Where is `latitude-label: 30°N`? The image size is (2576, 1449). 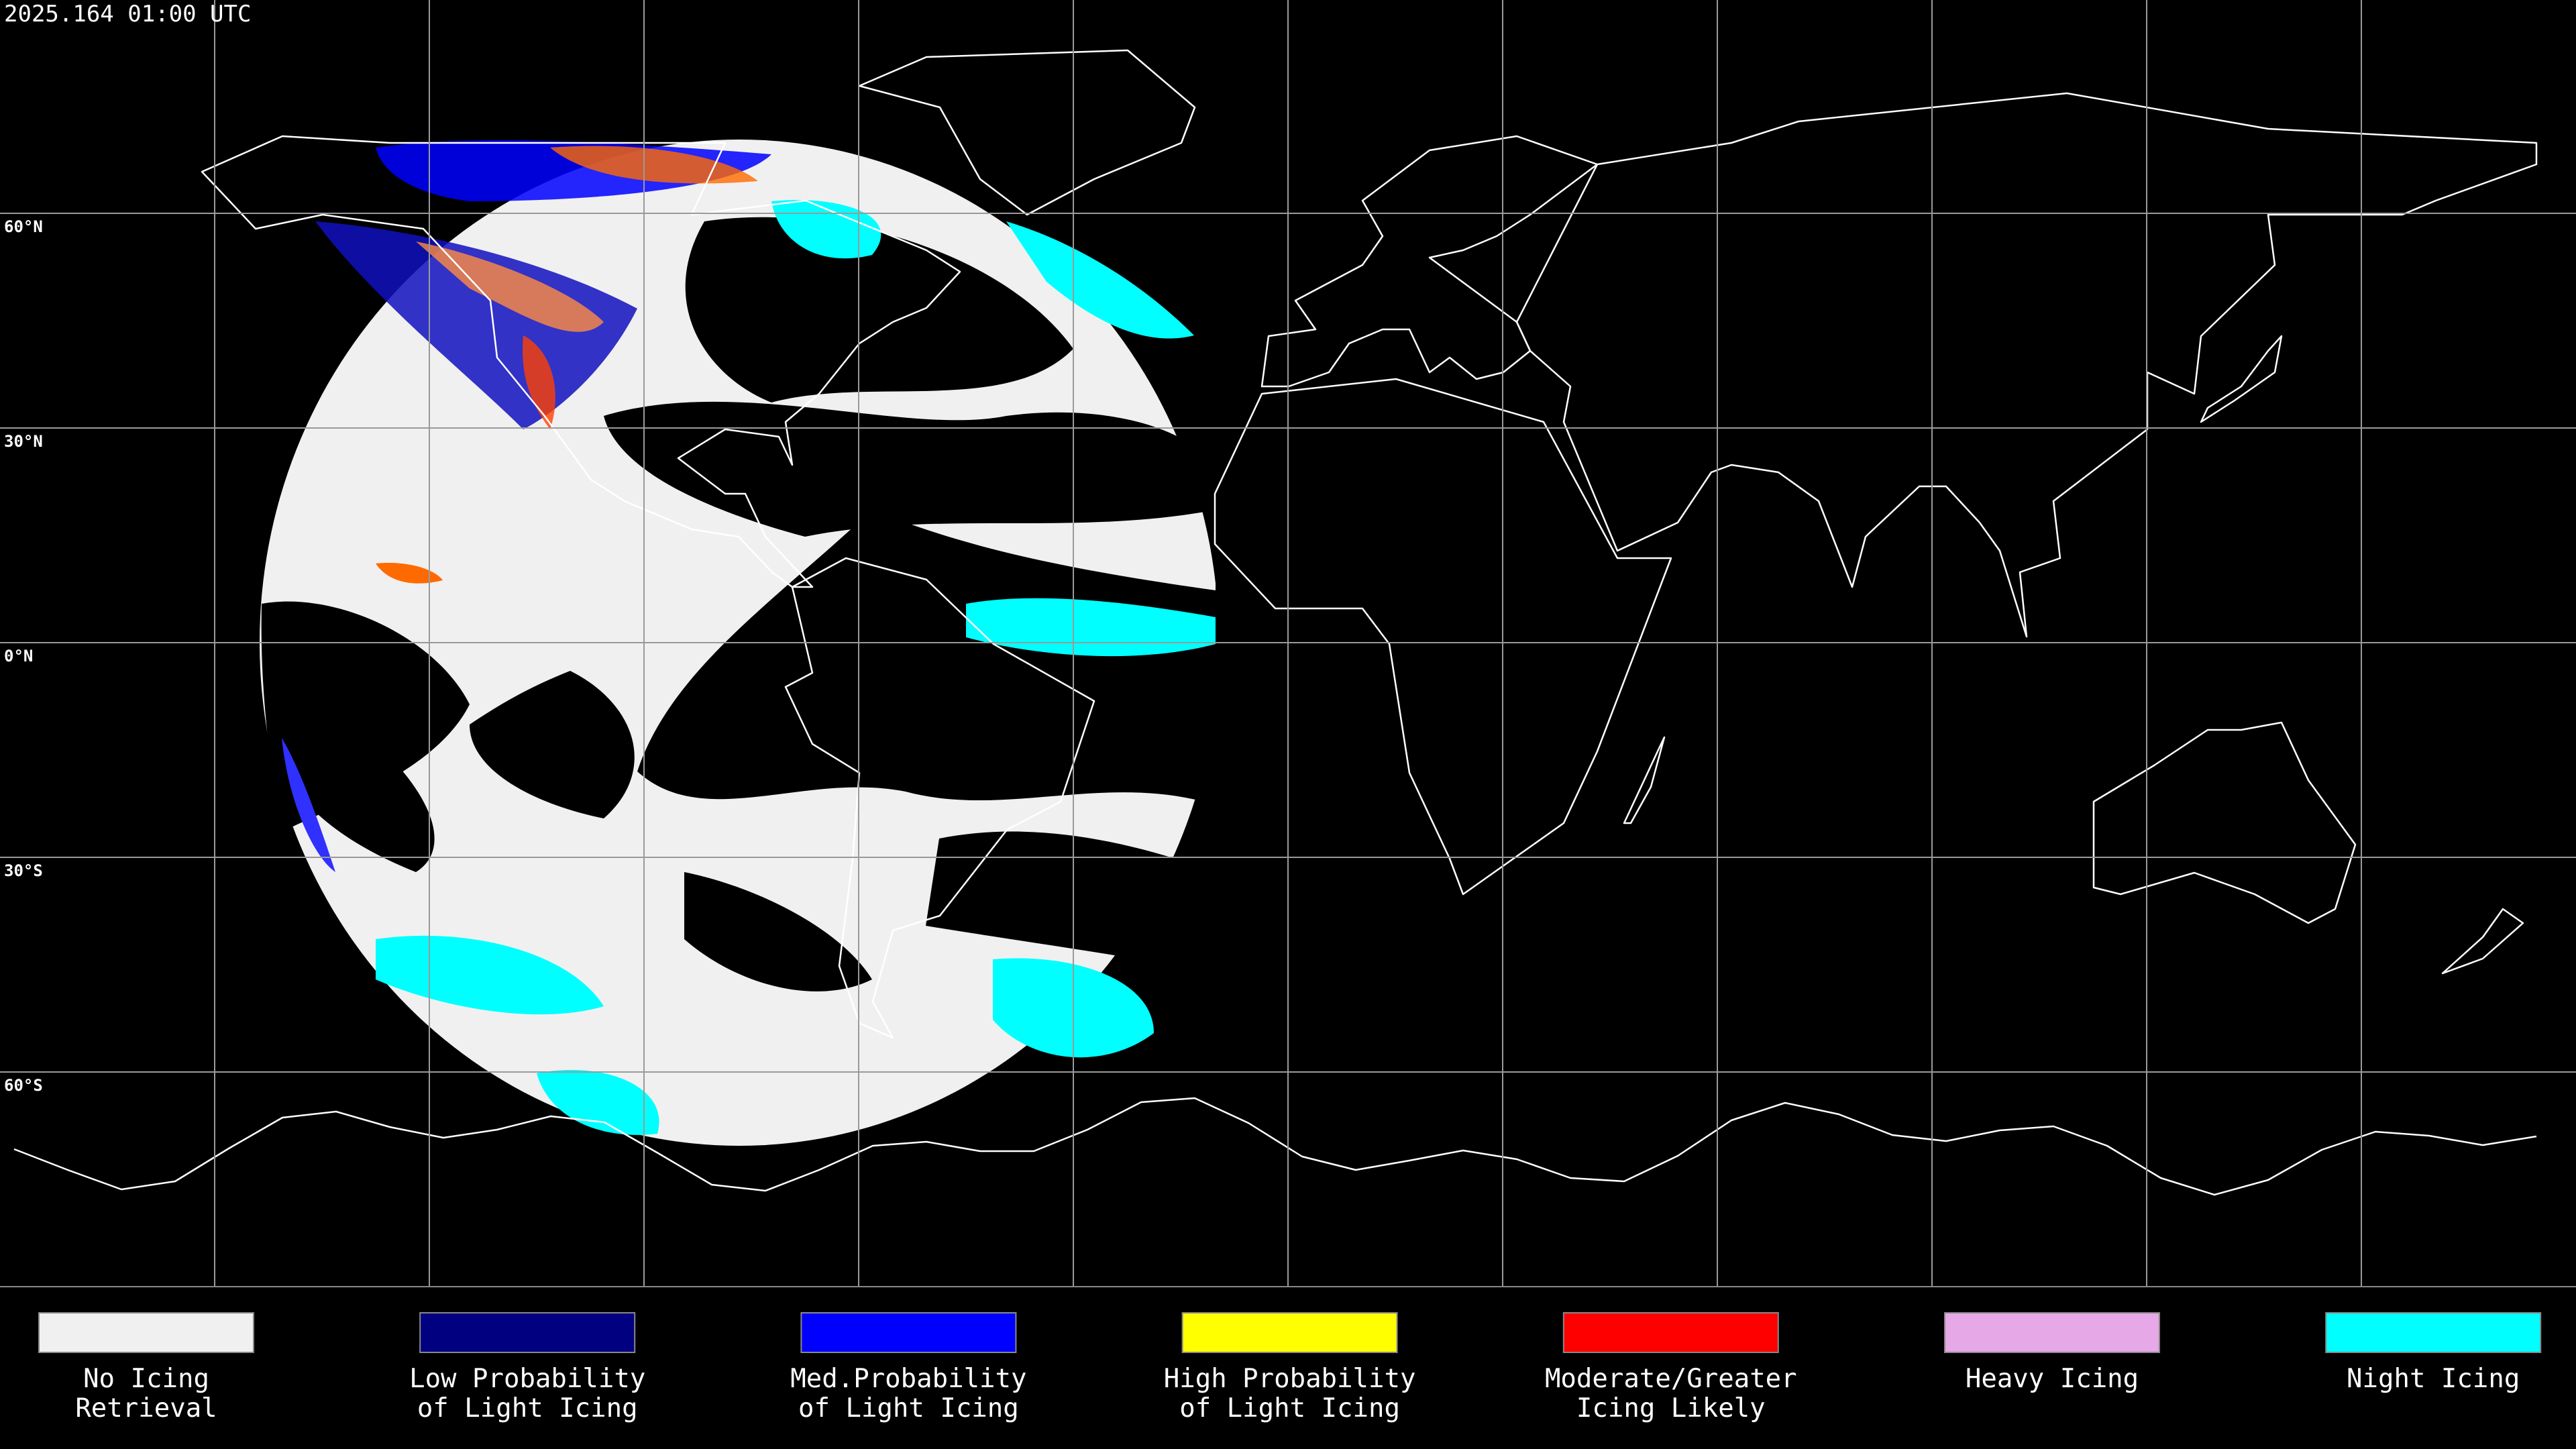
latitude-label: 30°N is located at coordinates (23, 441).